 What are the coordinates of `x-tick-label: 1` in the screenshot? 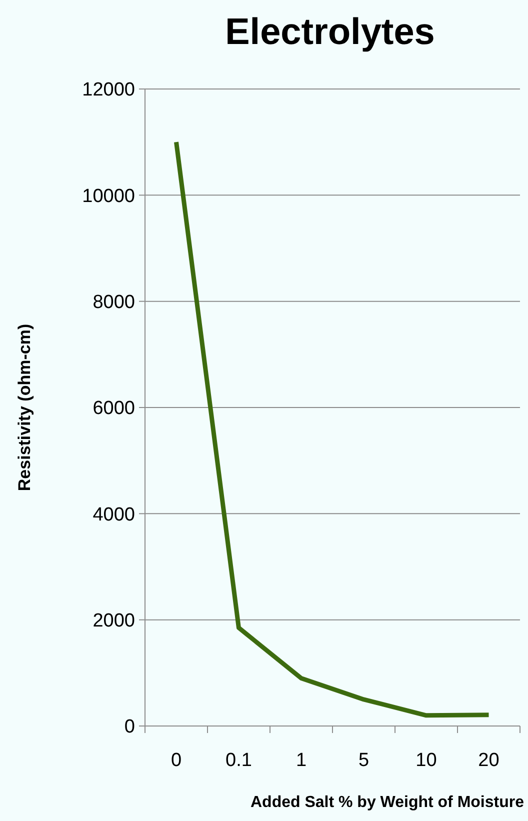 It's located at (301, 760).